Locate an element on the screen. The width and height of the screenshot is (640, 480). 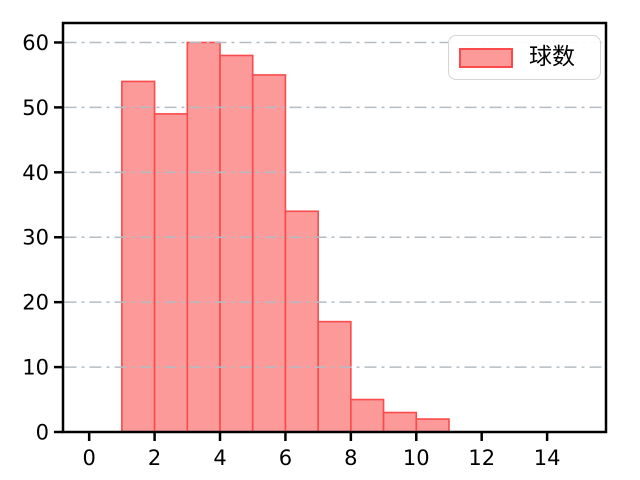
y-tick-label: 0 is located at coordinates (42, 433).